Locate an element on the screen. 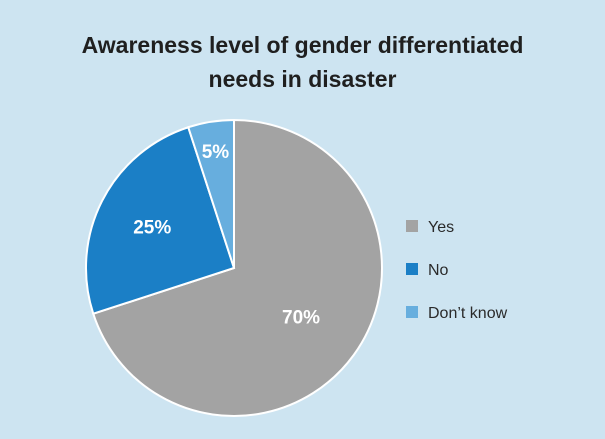  chart-title-line-2: needs in disaster is located at coordinates (302, 79).